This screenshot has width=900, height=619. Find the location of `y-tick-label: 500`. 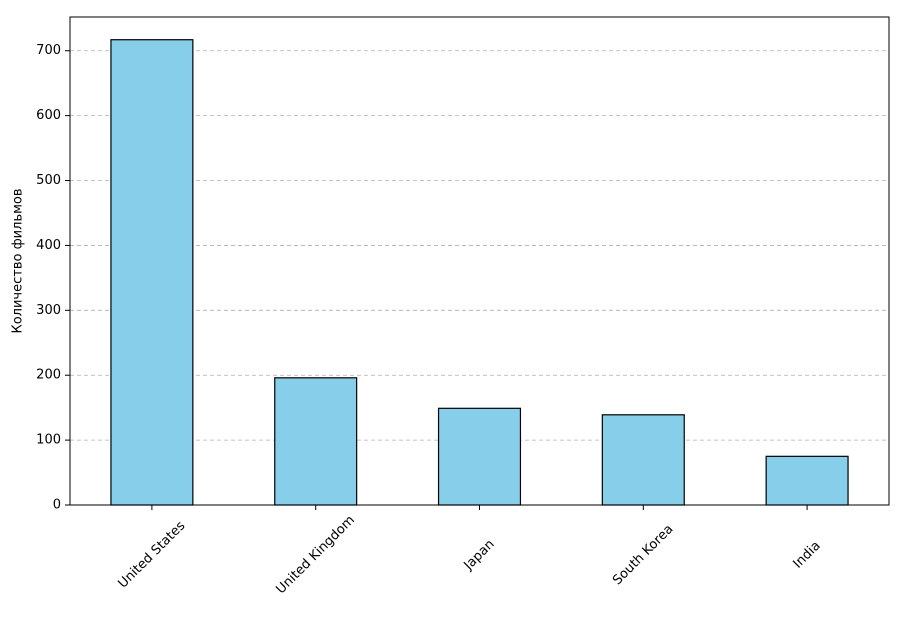

y-tick-label: 500 is located at coordinates (48, 180).